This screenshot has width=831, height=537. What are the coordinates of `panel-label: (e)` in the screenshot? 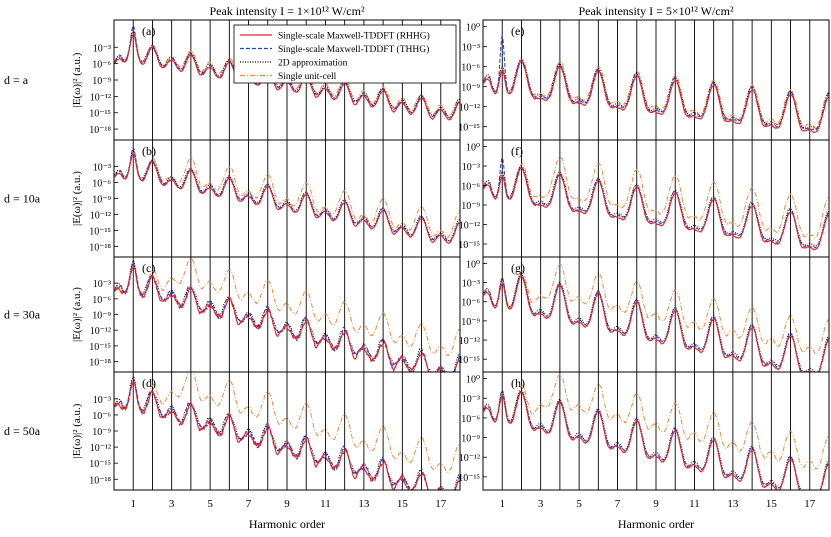 It's located at (517, 31).